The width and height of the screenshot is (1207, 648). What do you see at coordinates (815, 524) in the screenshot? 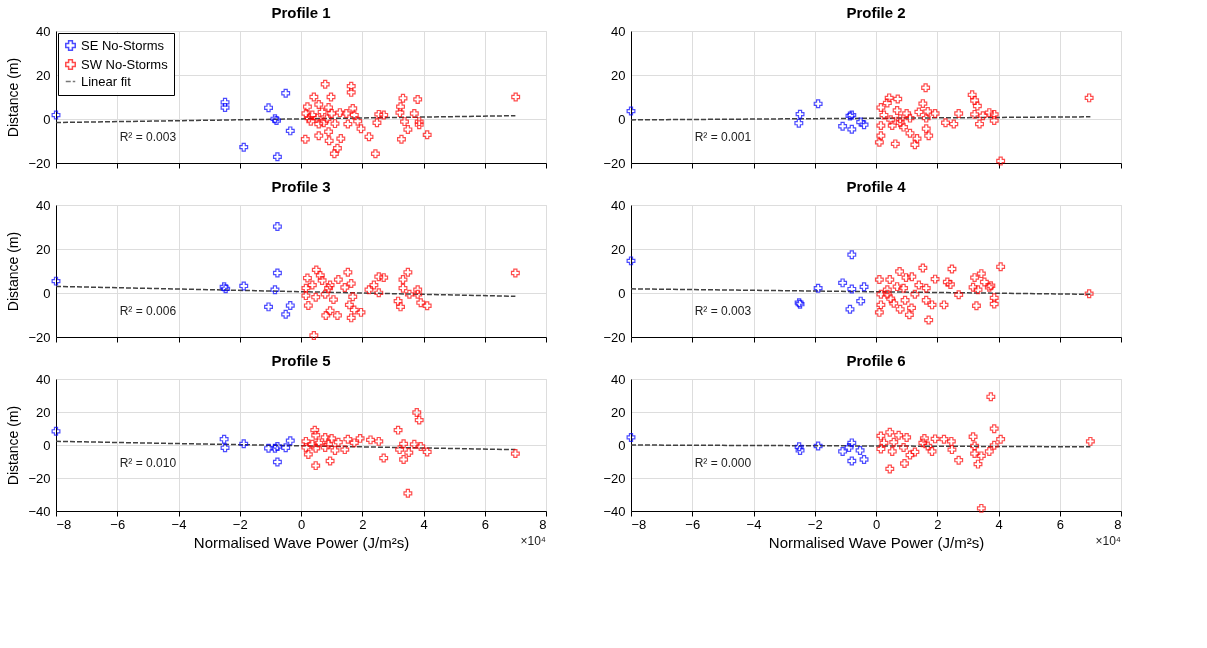
I see `x-tick-label: −2` at bounding box center [815, 524].